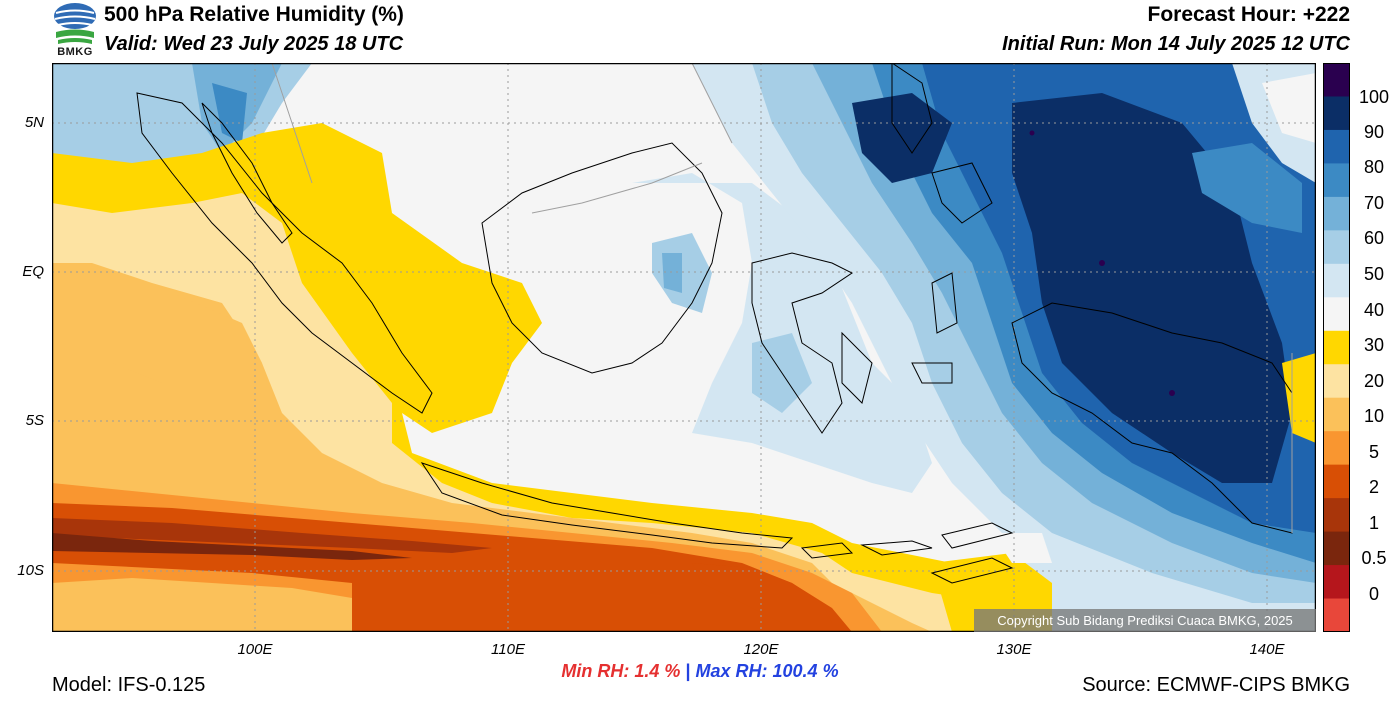 The image size is (1400, 709). Describe the element at coordinates (75, 52) in the screenshot. I see `logo-text: BMKG` at that location.